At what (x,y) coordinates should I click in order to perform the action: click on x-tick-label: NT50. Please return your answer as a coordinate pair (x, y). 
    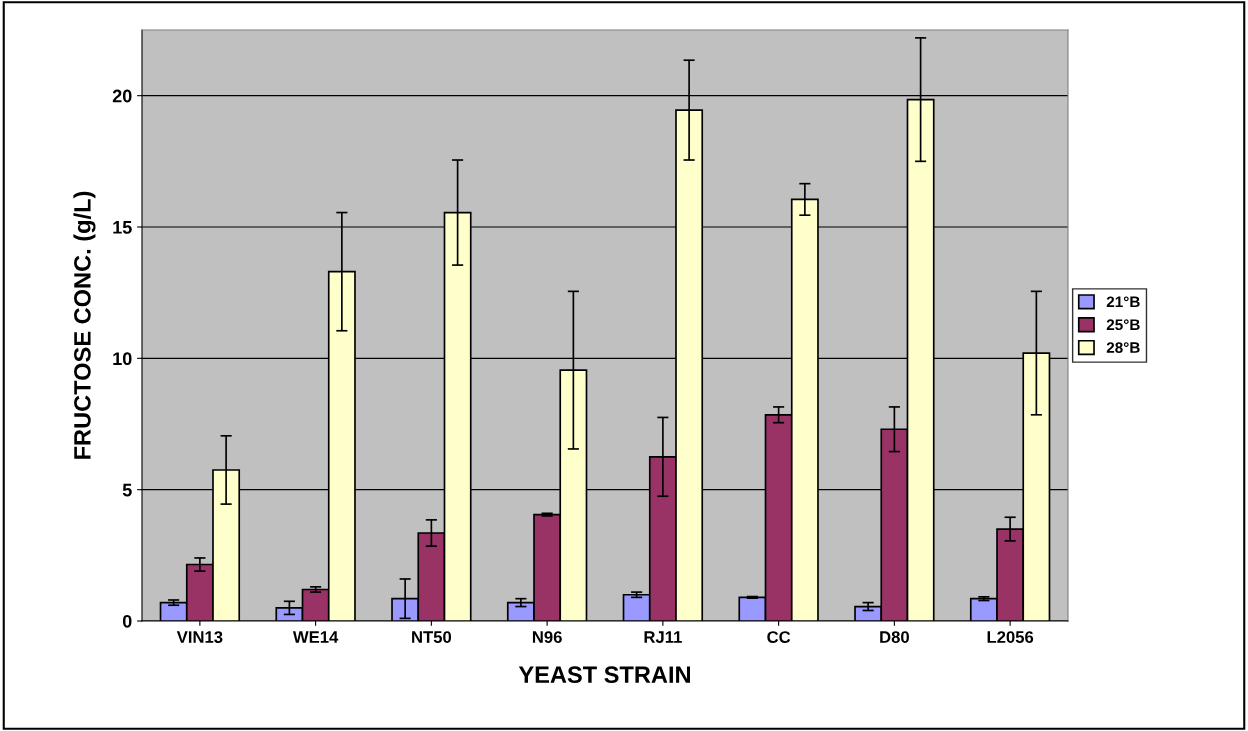
    Looking at the image, I should click on (432, 637).